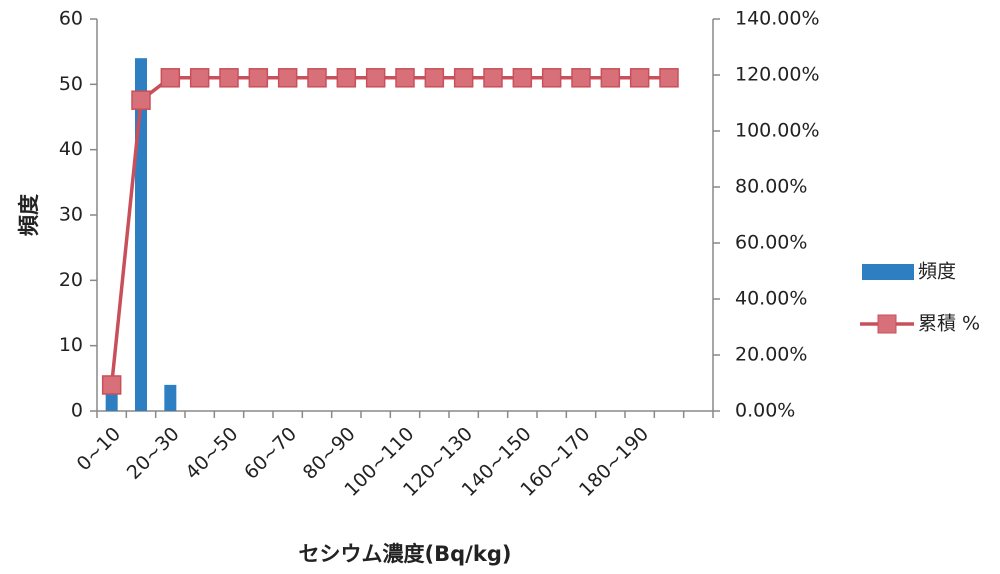 This screenshot has height=574, width=1000. I want to click on legend-swatch, so click(888, 272).